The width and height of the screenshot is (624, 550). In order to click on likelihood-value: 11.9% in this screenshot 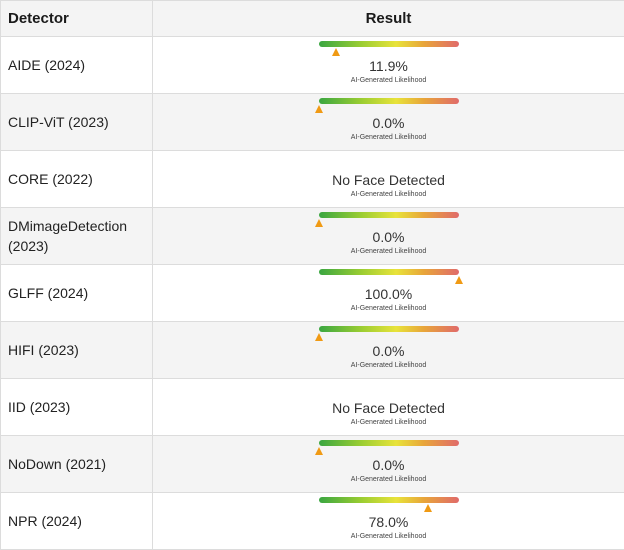, I will do `click(388, 66)`.